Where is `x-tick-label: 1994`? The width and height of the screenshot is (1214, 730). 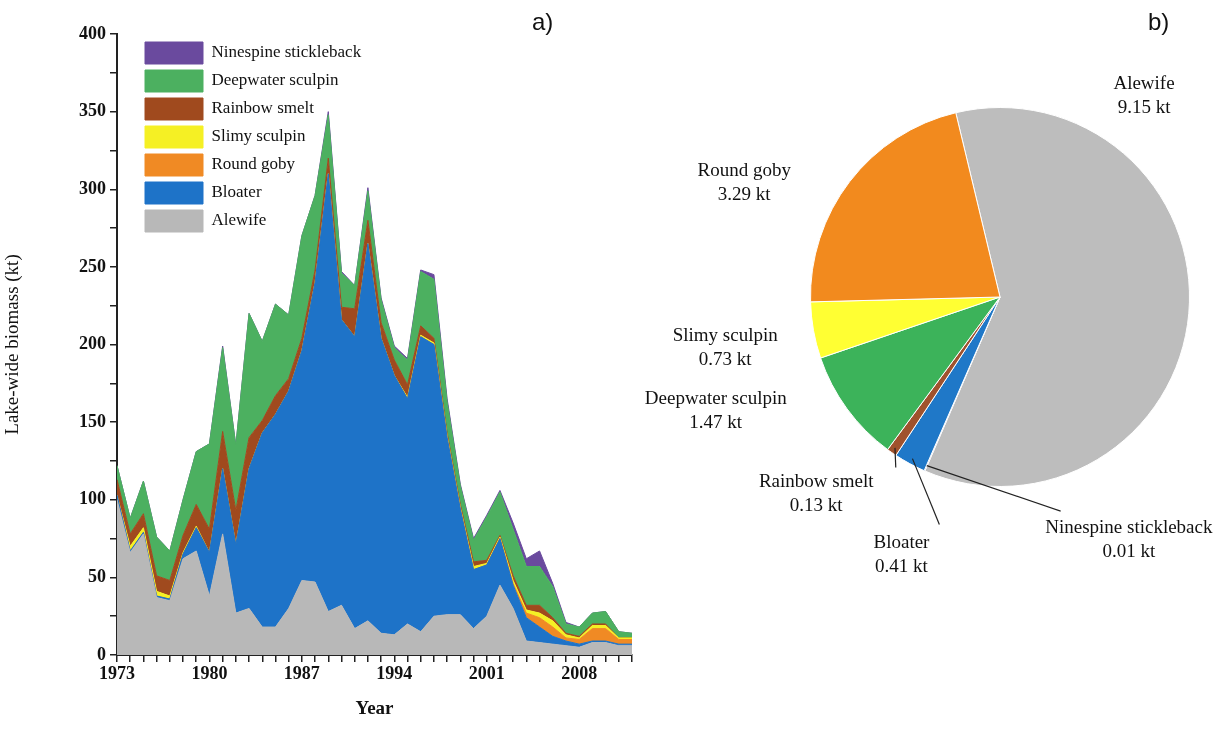
x-tick-label: 1994 is located at coordinates (394, 673).